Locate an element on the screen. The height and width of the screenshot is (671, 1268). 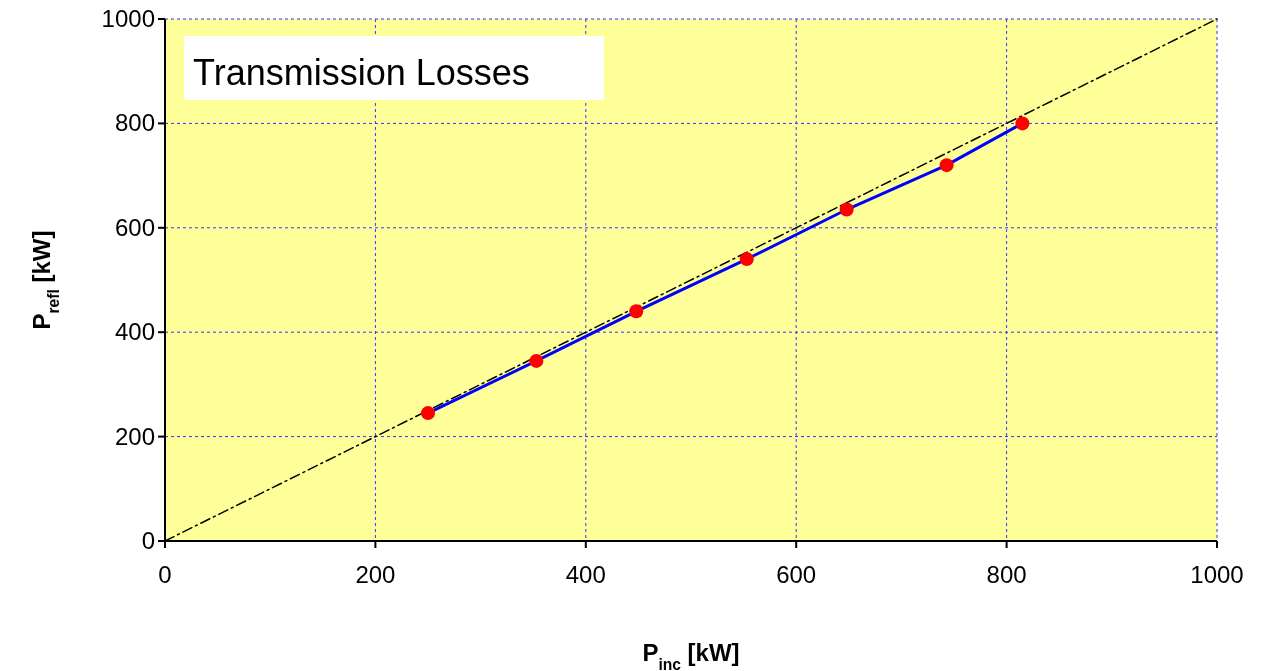
x-tick-label: 200 is located at coordinates (375, 574).